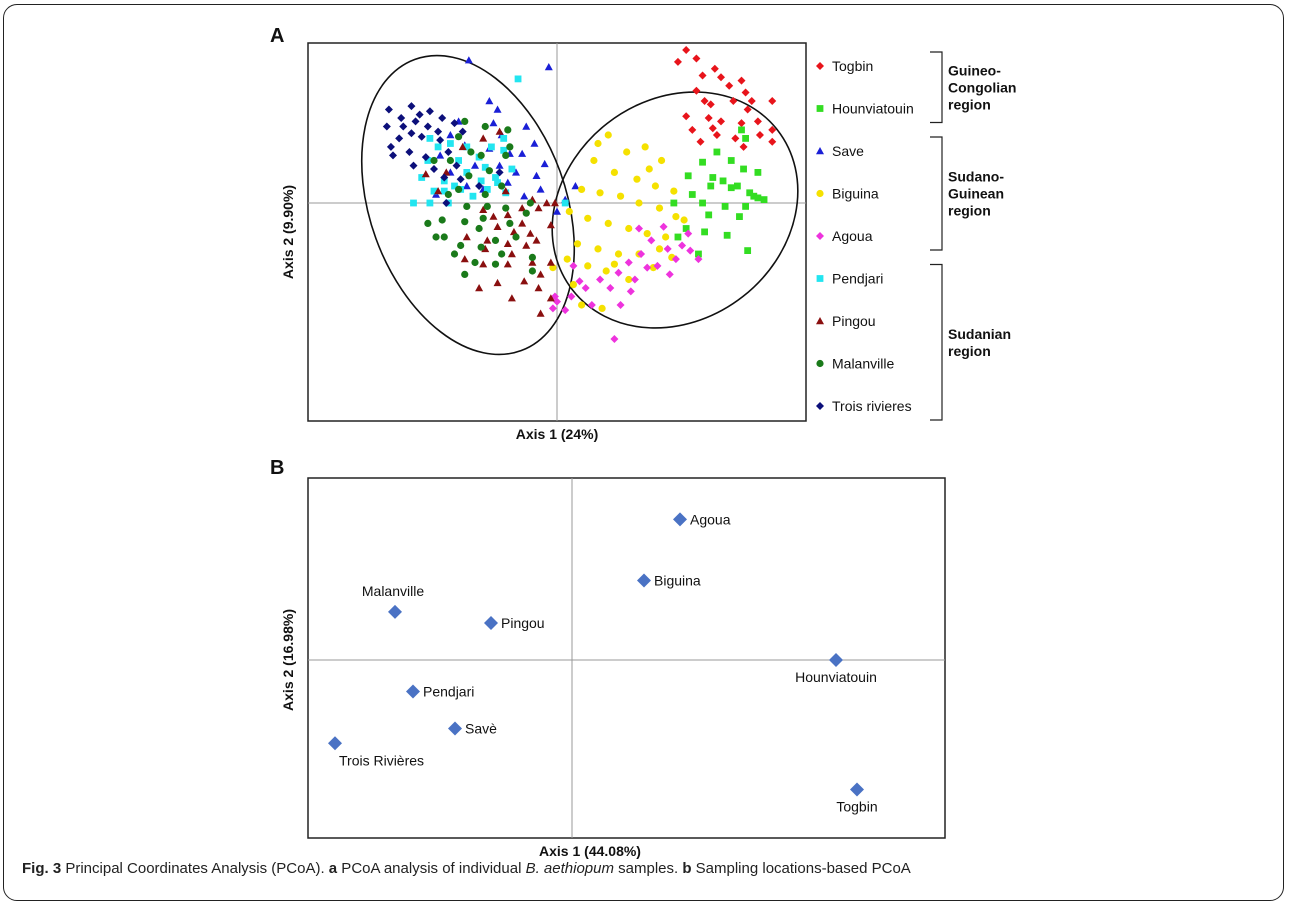 The width and height of the screenshot is (1290, 906). Describe the element at coordinates (969, 104) in the screenshot. I see `legend-group-label-line: region` at that location.